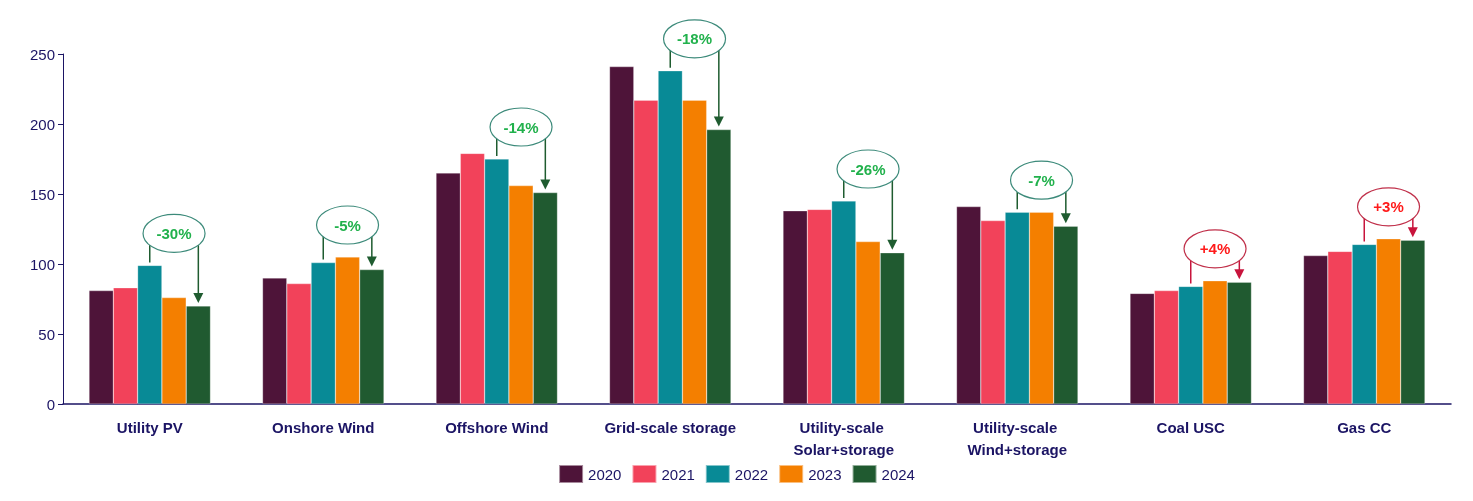 This screenshot has width=1473, height=501. Describe the element at coordinates (50, 404) in the screenshot. I see `y-tick-label: 0` at that location.